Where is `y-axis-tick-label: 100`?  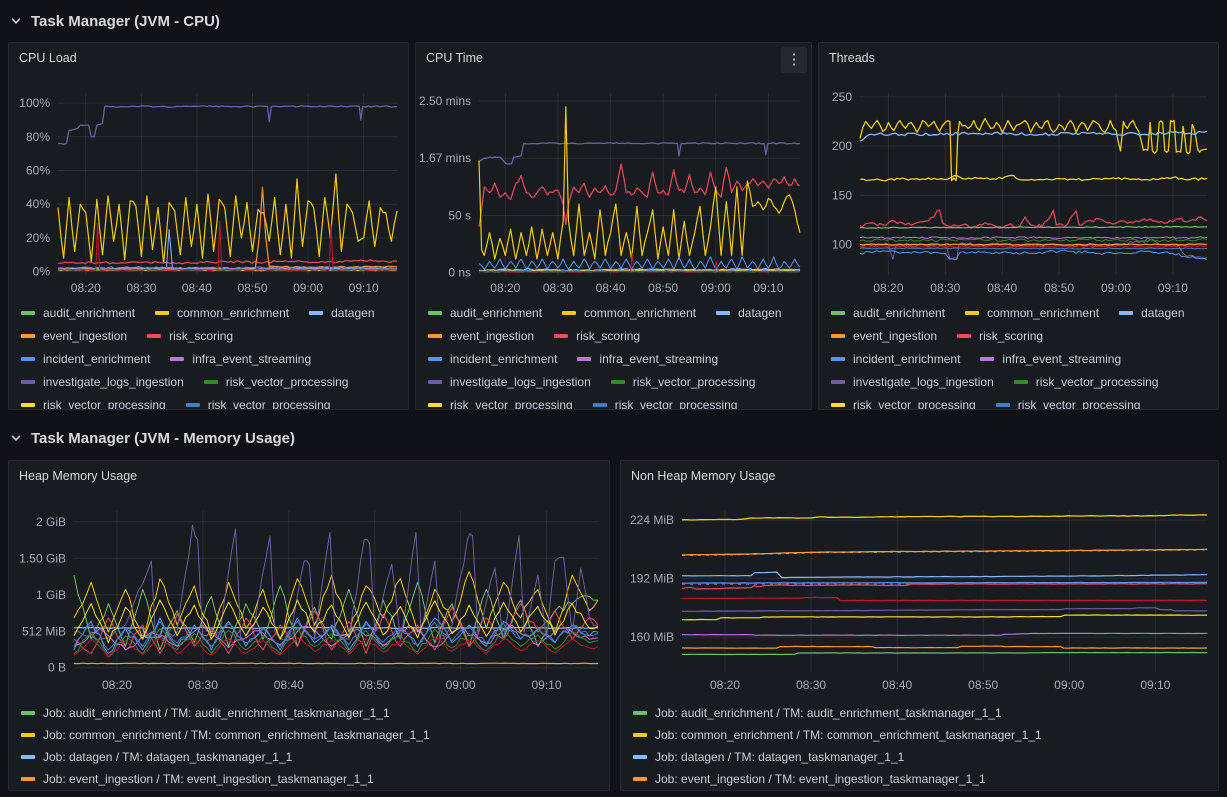 y-axis-tick-label: 100 is located at coordinates (842, 245).